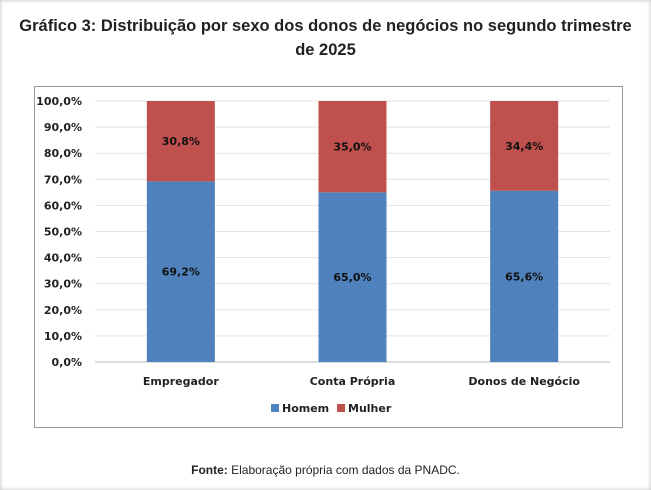 The width and height of the screenshot is (651, 490). I want to click on data-label: 69,2%, so click(181, 272).